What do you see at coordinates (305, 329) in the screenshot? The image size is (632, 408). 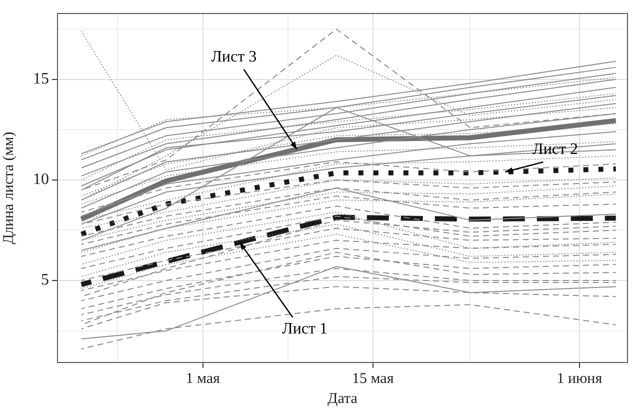 I see `text: Лист 1` at bounding box center [305, 329].